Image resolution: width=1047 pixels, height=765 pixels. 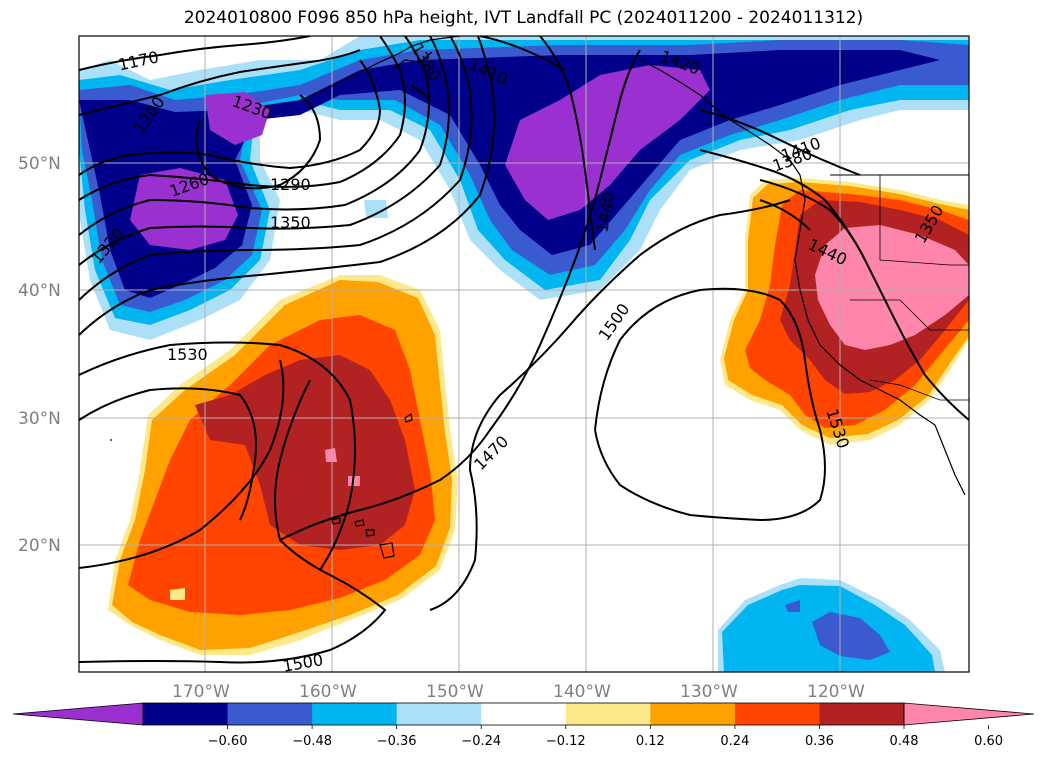 What do you see at coordinates (844, 311) in the screenshot?
I see `positive-anomaly-west-coast` at bounding box center [844, 311].